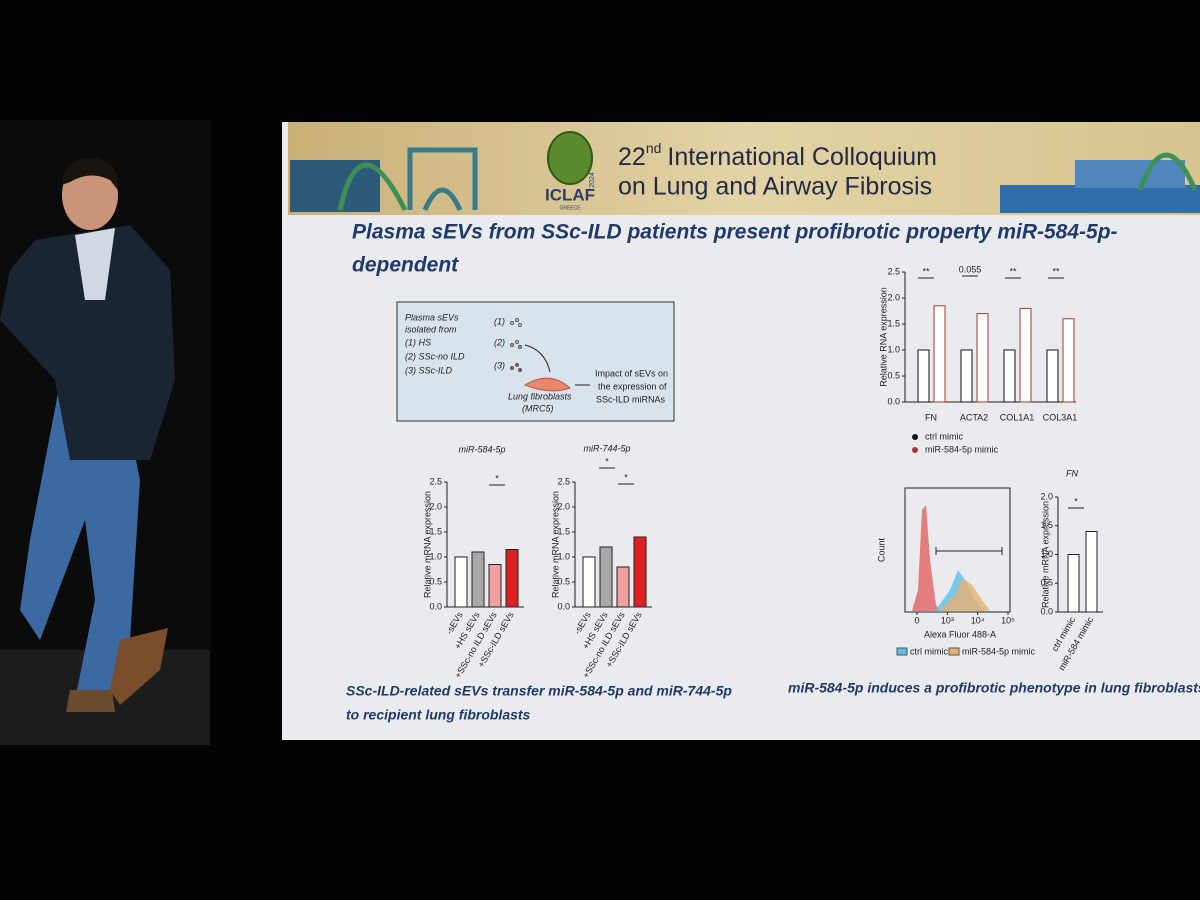  What do you see at coordinates (1100, 199) in the screenshot?
I see `skyline` at bounding box center [1100, 199].